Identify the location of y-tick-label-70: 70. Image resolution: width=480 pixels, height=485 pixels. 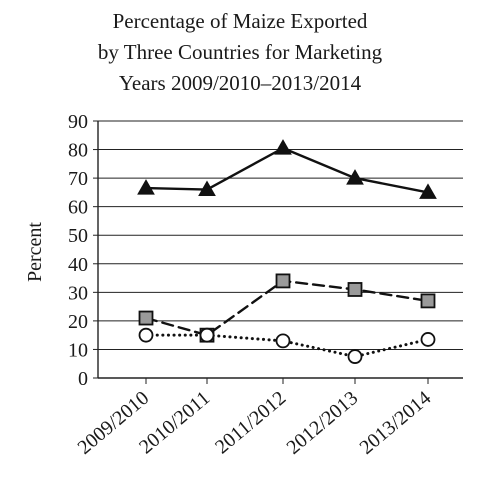
(78, 179).